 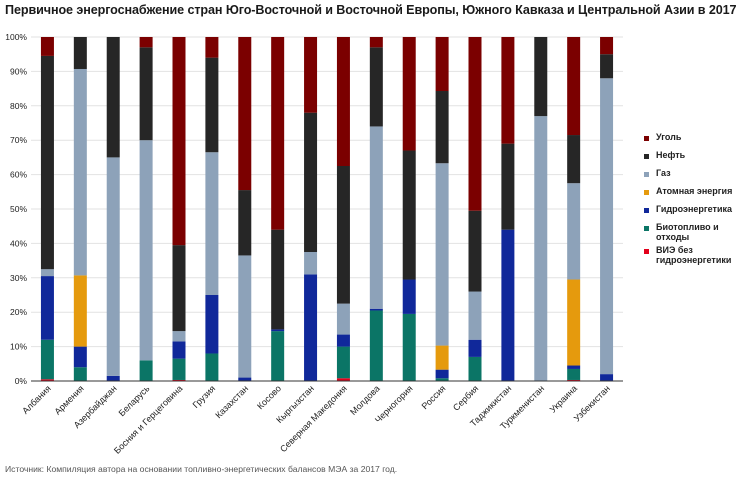 I want to click on legend-item-bio: Биотопливо и отходы, so click(x=691, y=232).